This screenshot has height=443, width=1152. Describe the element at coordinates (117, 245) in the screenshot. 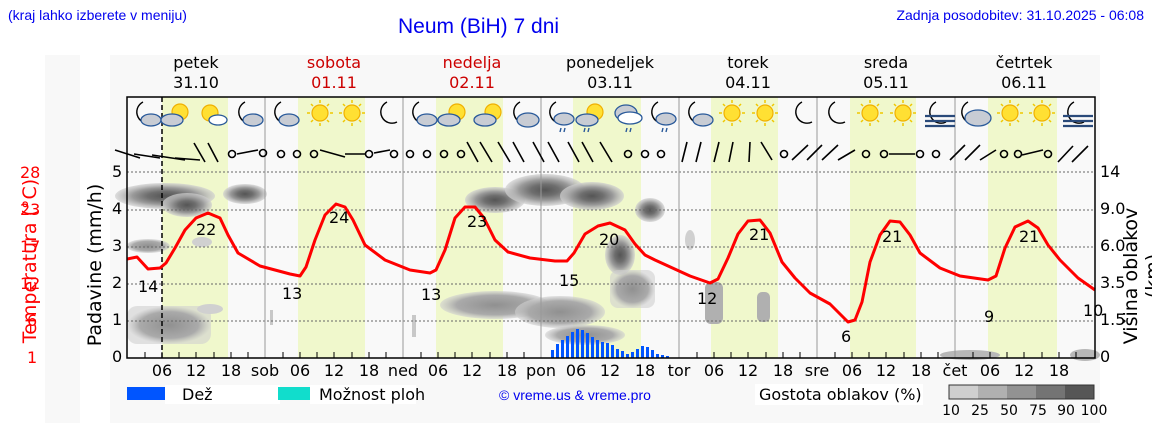

I see `precip-tick: 3` at that location.